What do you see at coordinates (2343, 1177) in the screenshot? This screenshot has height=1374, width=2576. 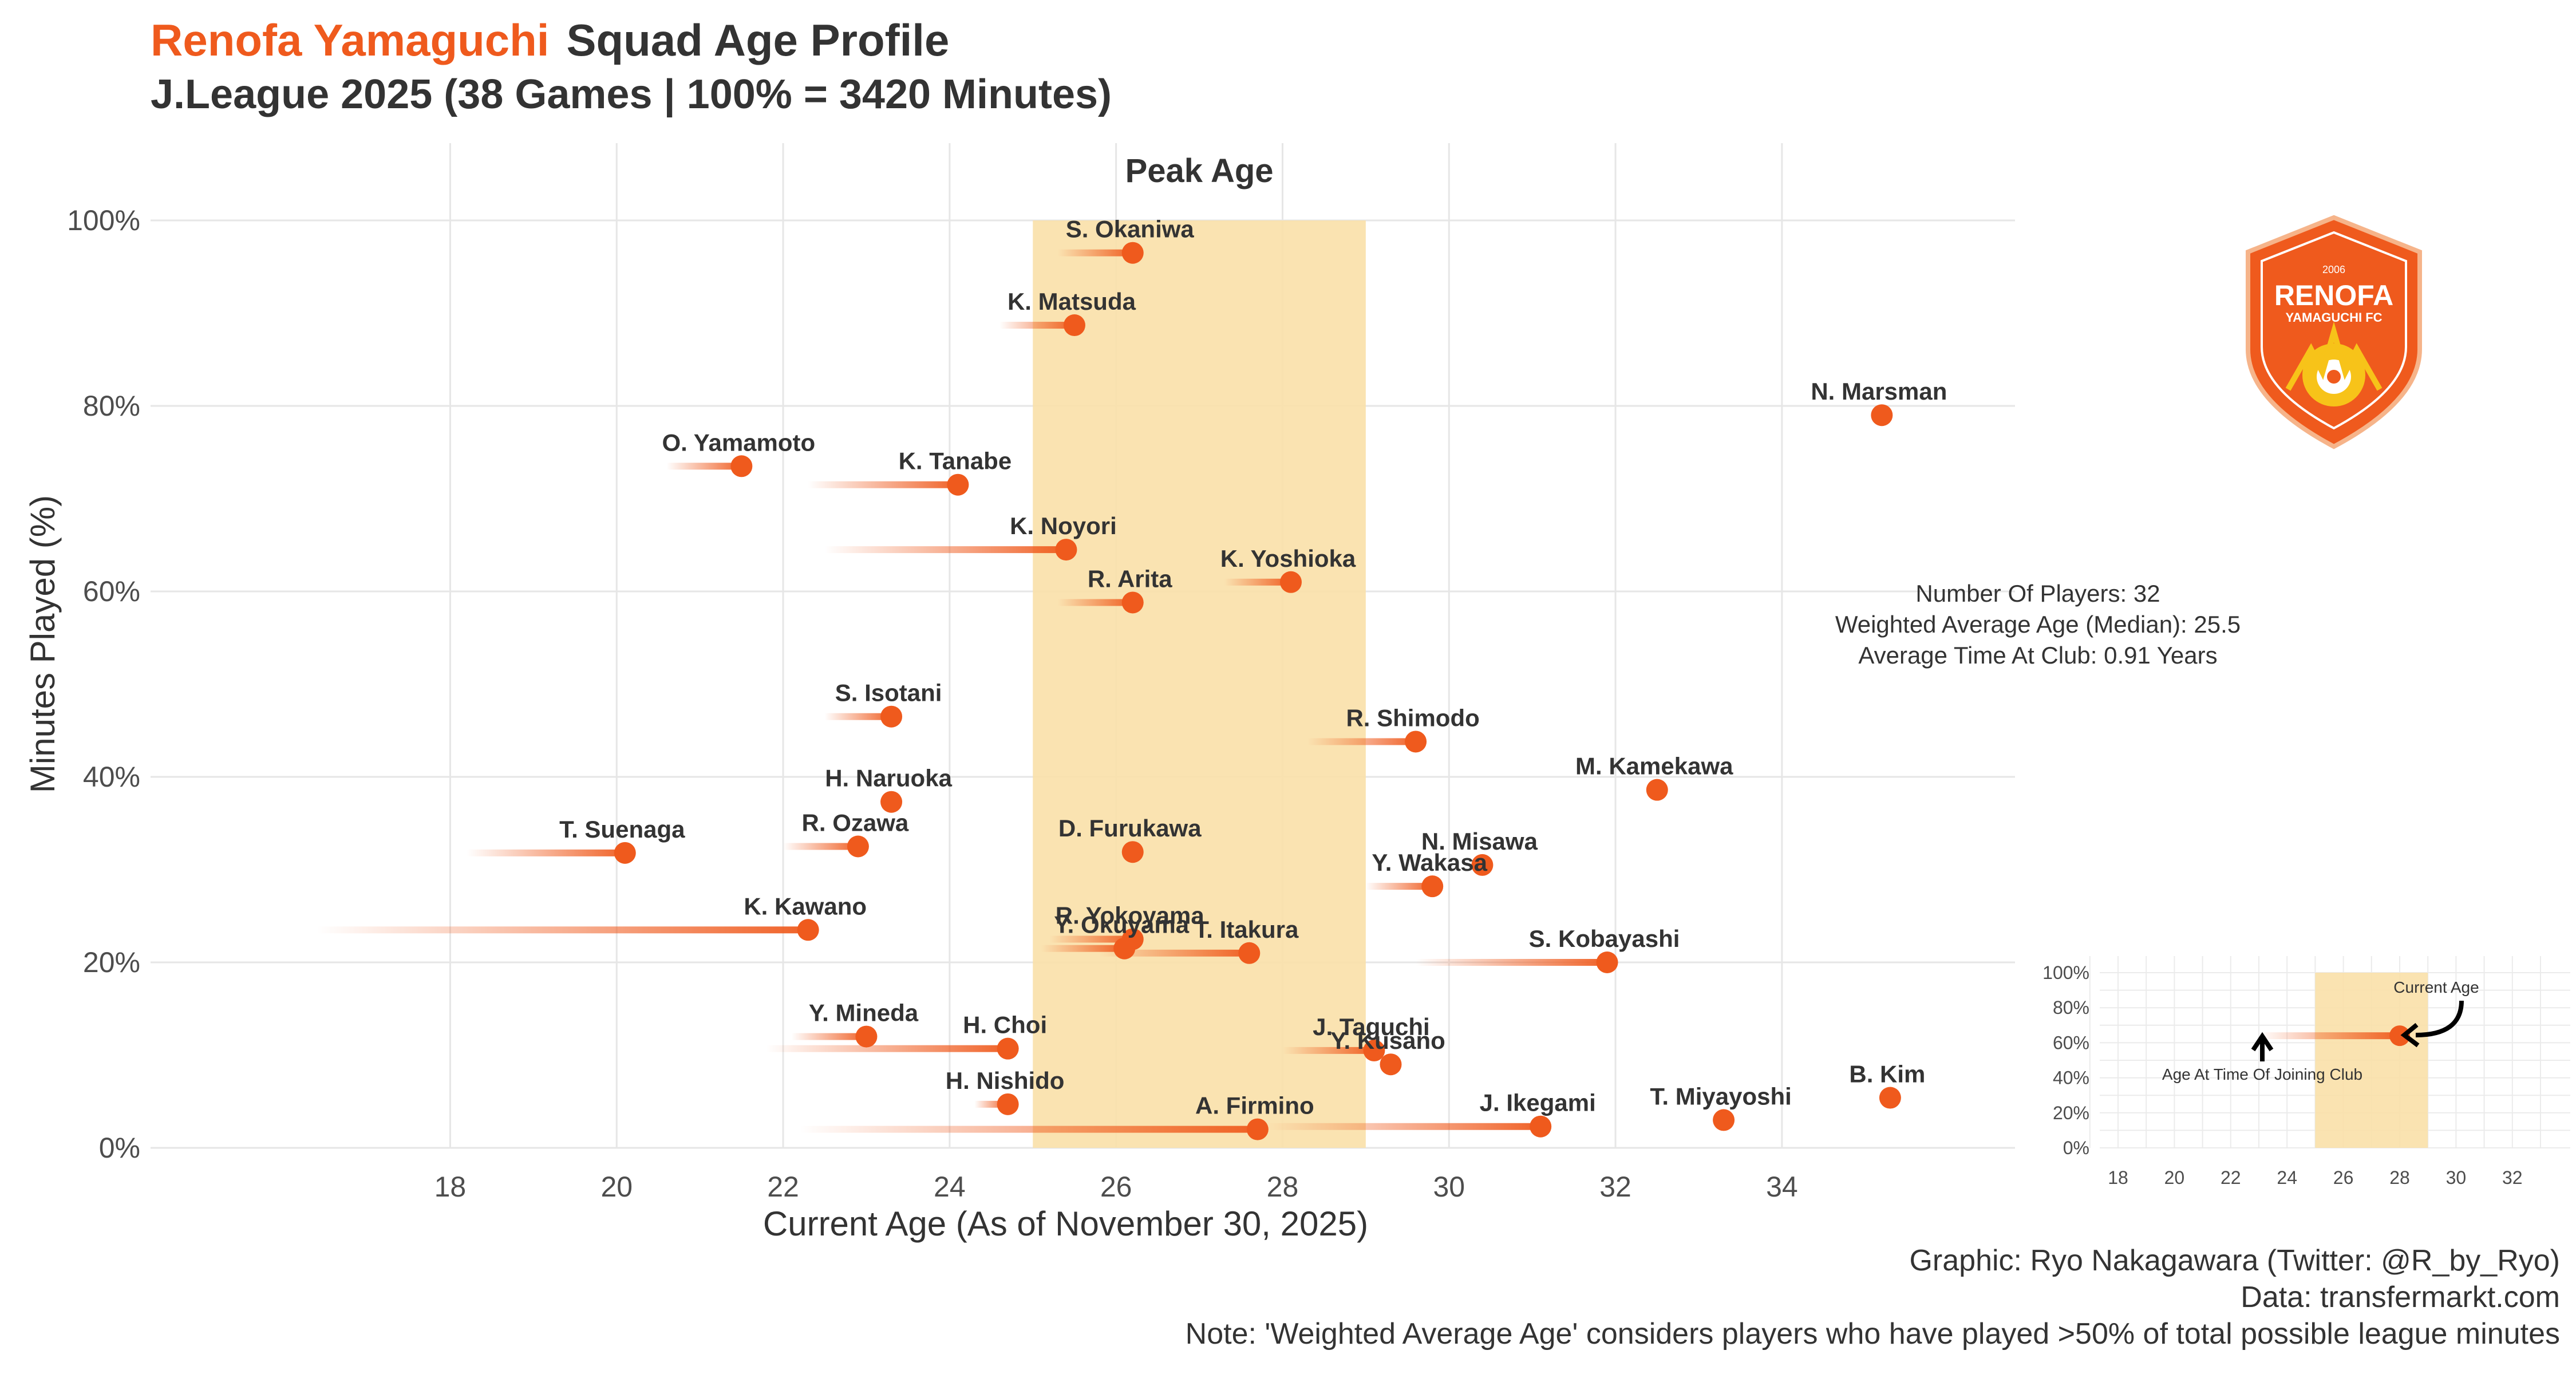 I see `inset-x-tick-label: 26` at bounding box center [2343, 1177].